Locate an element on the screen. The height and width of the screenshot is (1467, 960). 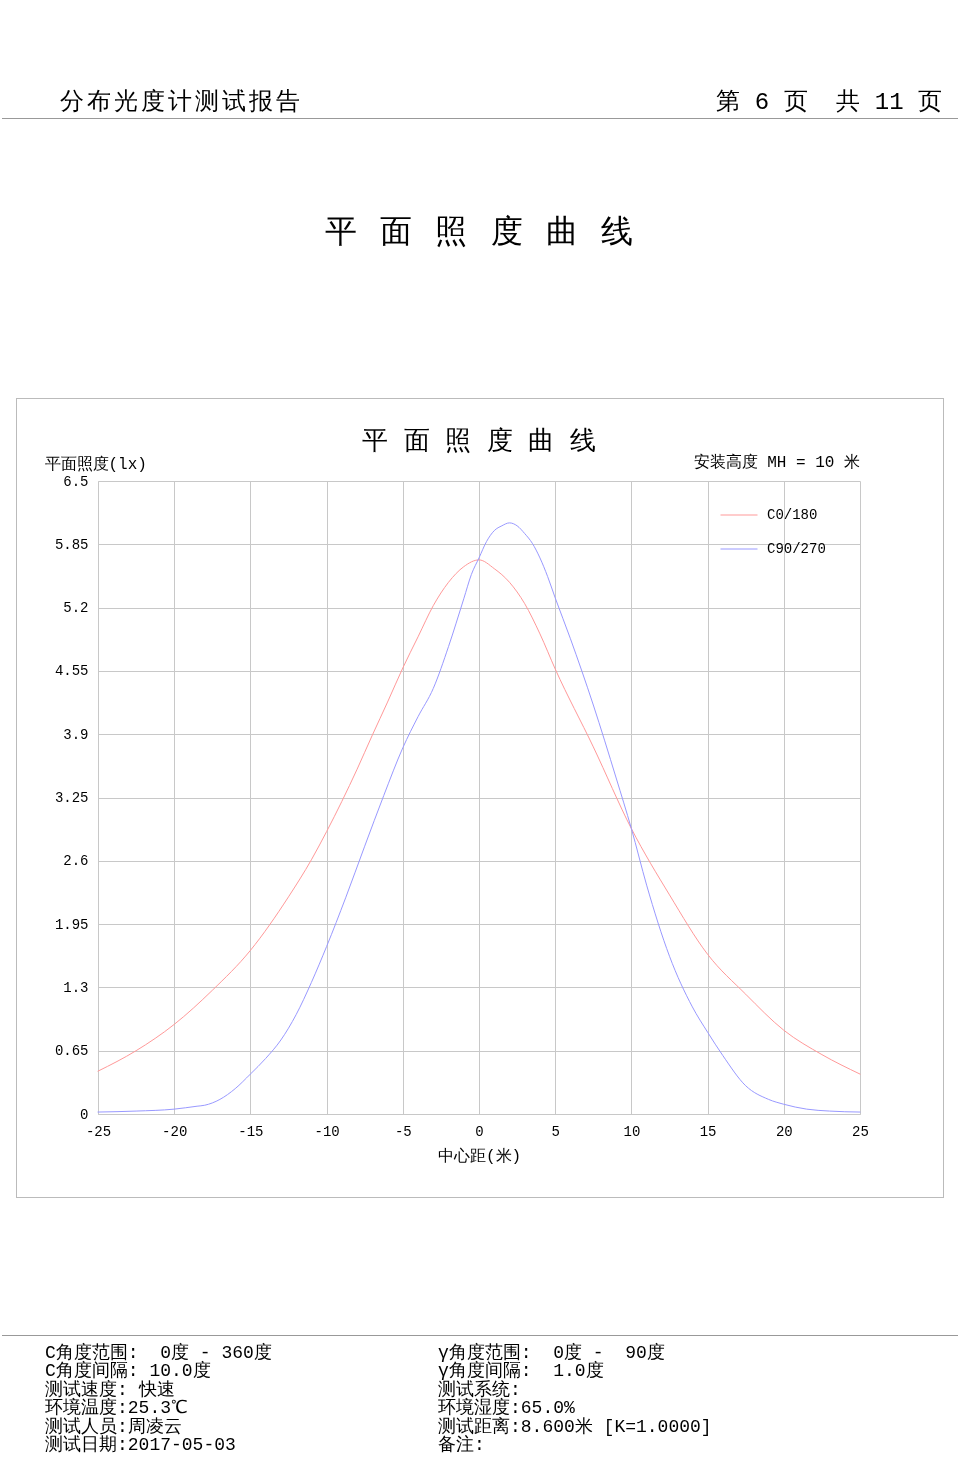
x-tick-label: 10 is located at coordinates (632, 1131).